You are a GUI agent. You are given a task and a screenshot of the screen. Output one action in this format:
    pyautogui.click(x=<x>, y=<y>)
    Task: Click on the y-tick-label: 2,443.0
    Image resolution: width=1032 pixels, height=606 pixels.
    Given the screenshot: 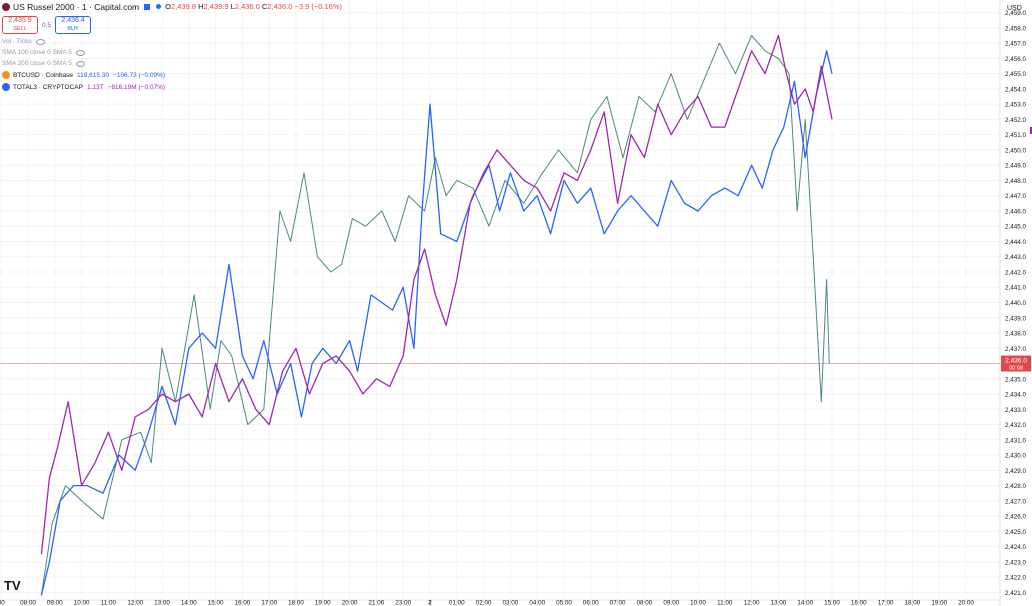 What is the action you would take?
    pyautogui.click(x=1016, y=257)
    